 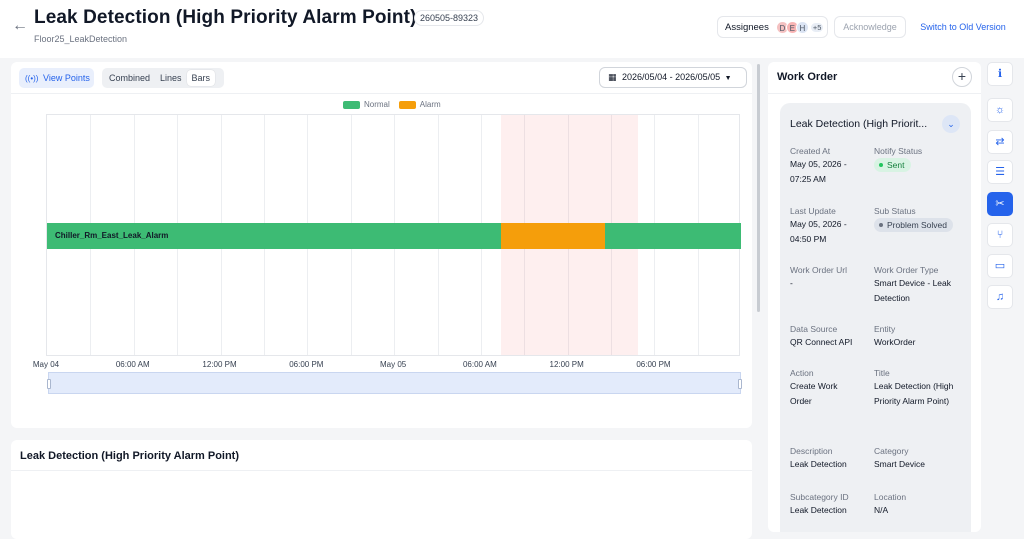 I want to click on legend-item-alarm: Alarm, so click(x=419, y=104).